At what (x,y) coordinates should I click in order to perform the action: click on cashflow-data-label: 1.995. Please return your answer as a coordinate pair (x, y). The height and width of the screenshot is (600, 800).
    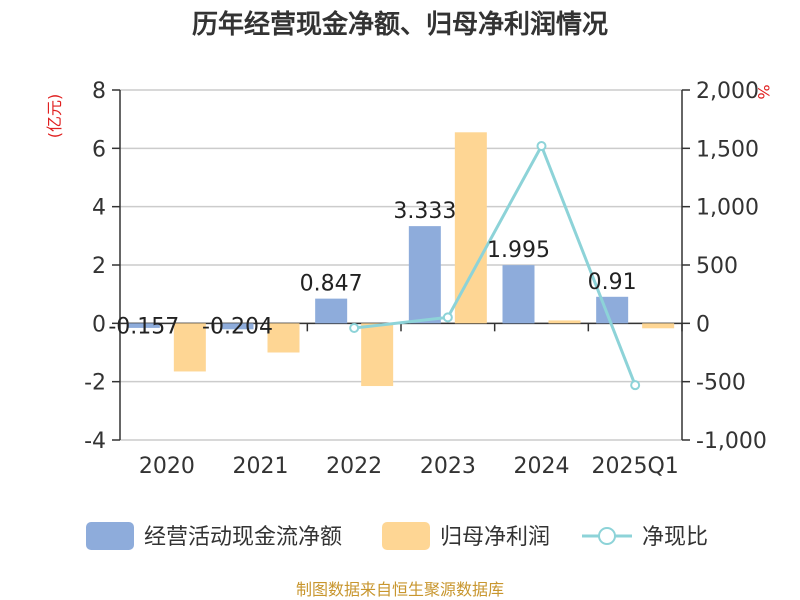
    Looking at the image, I should click on (518, 250).